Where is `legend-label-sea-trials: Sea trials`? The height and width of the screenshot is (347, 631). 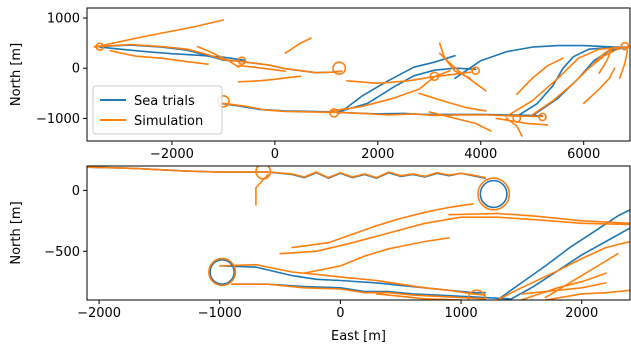 legend-label-sea-trials: Sea trials is located at coordinates (164, 101).